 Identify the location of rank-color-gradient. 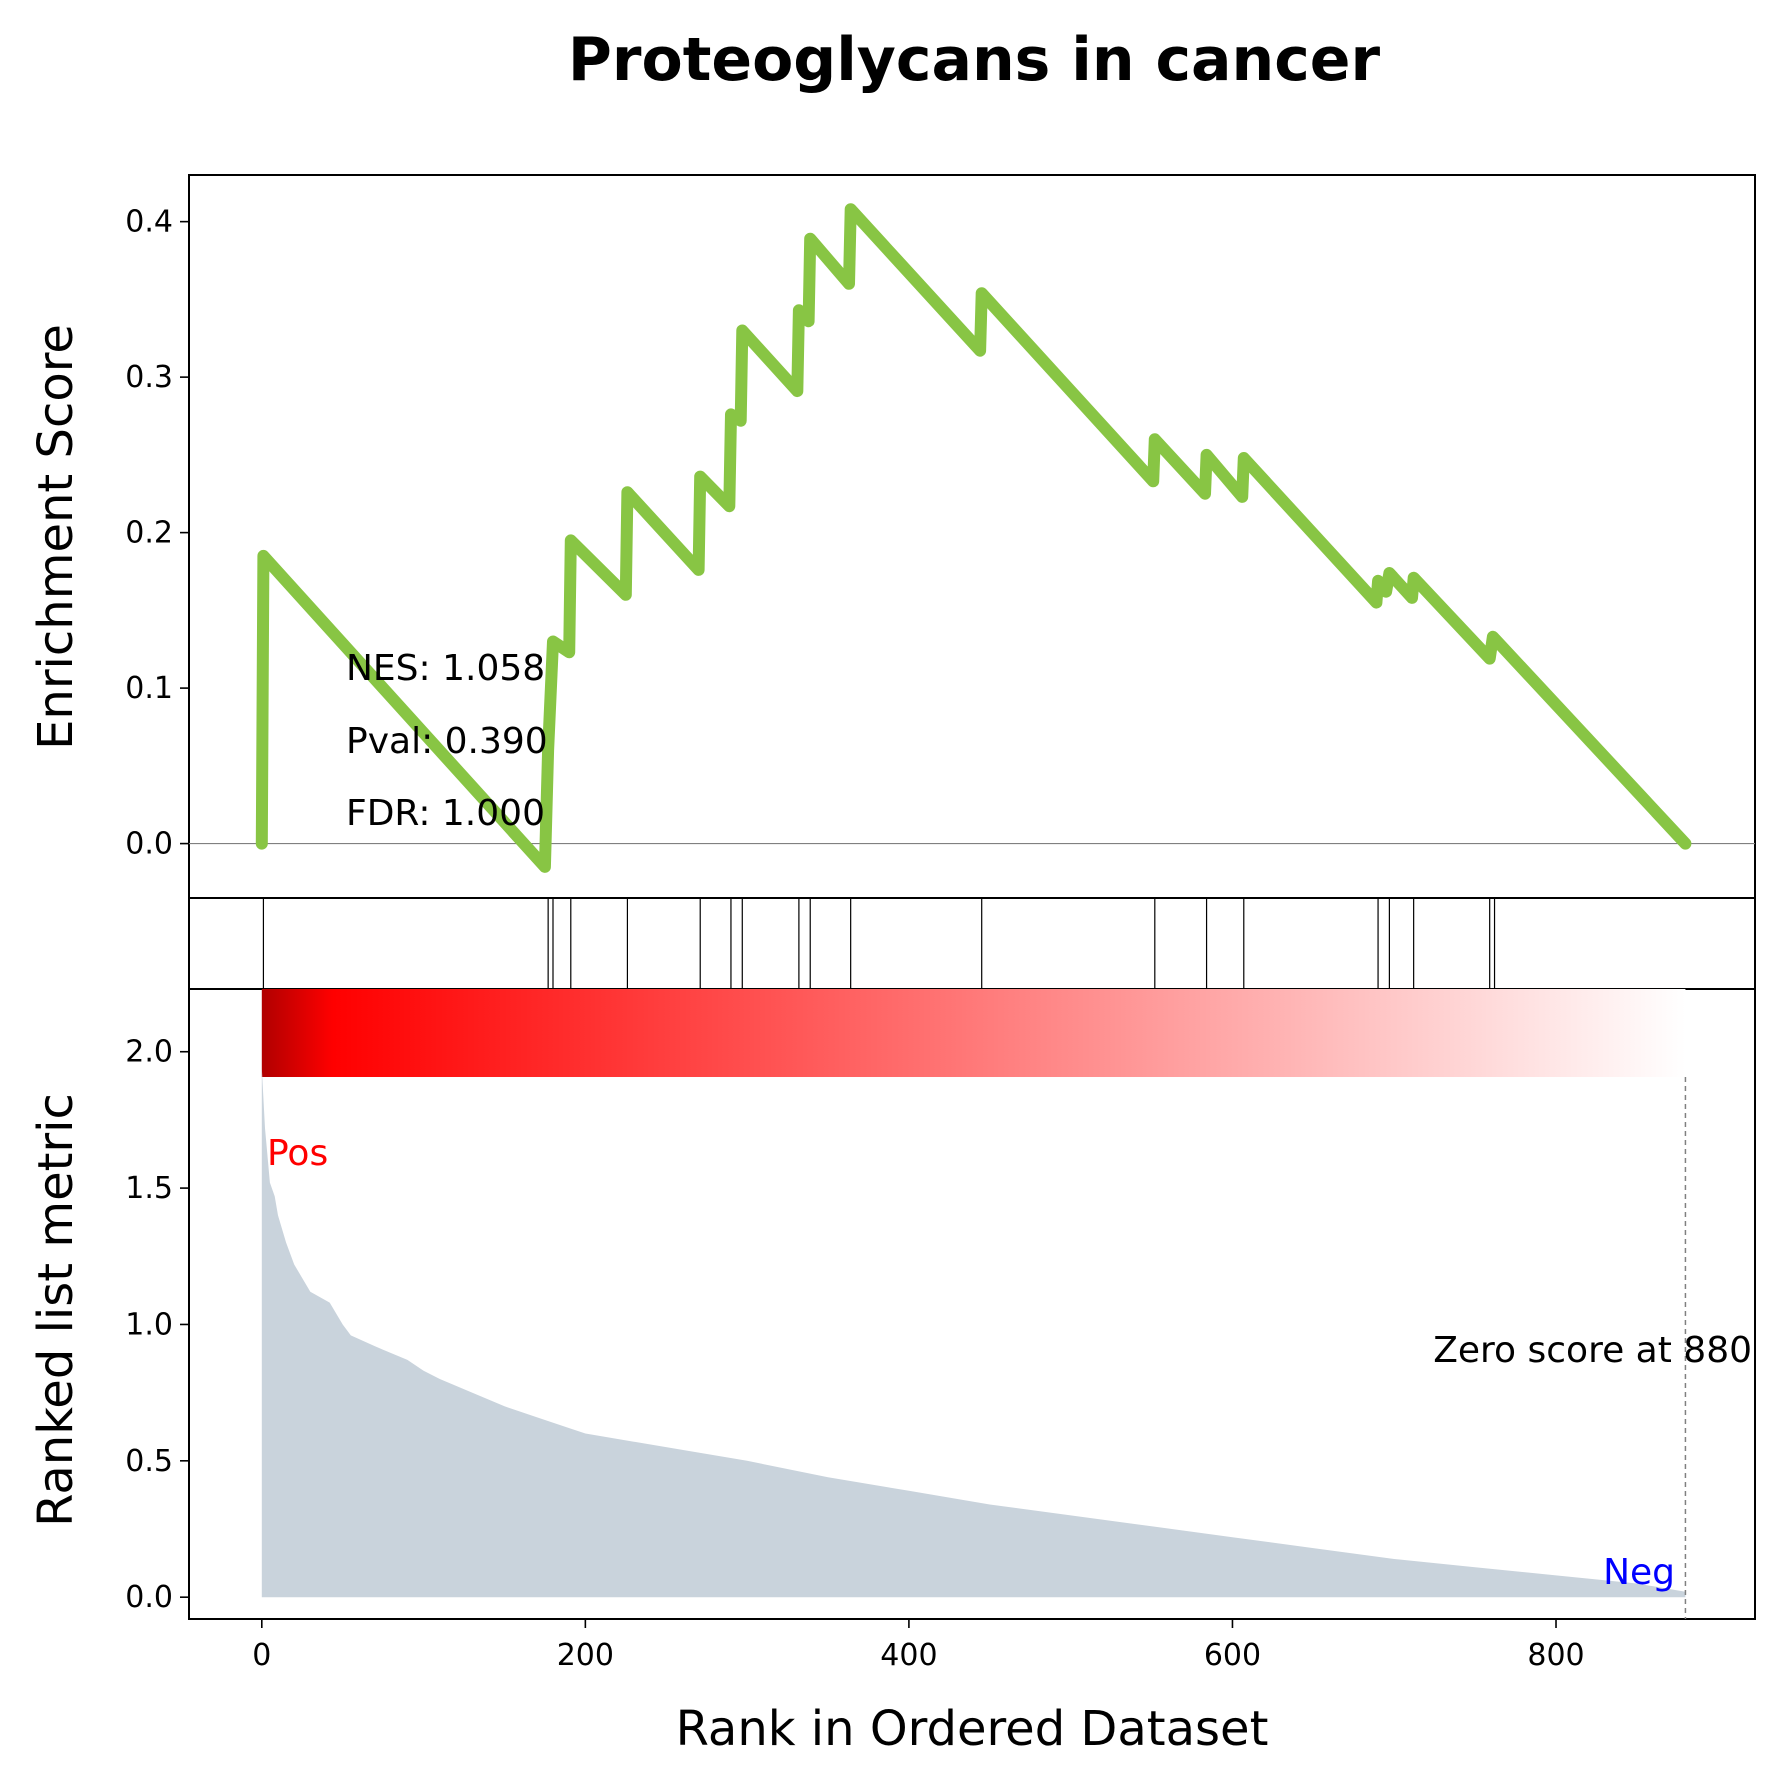
(973, 1033).